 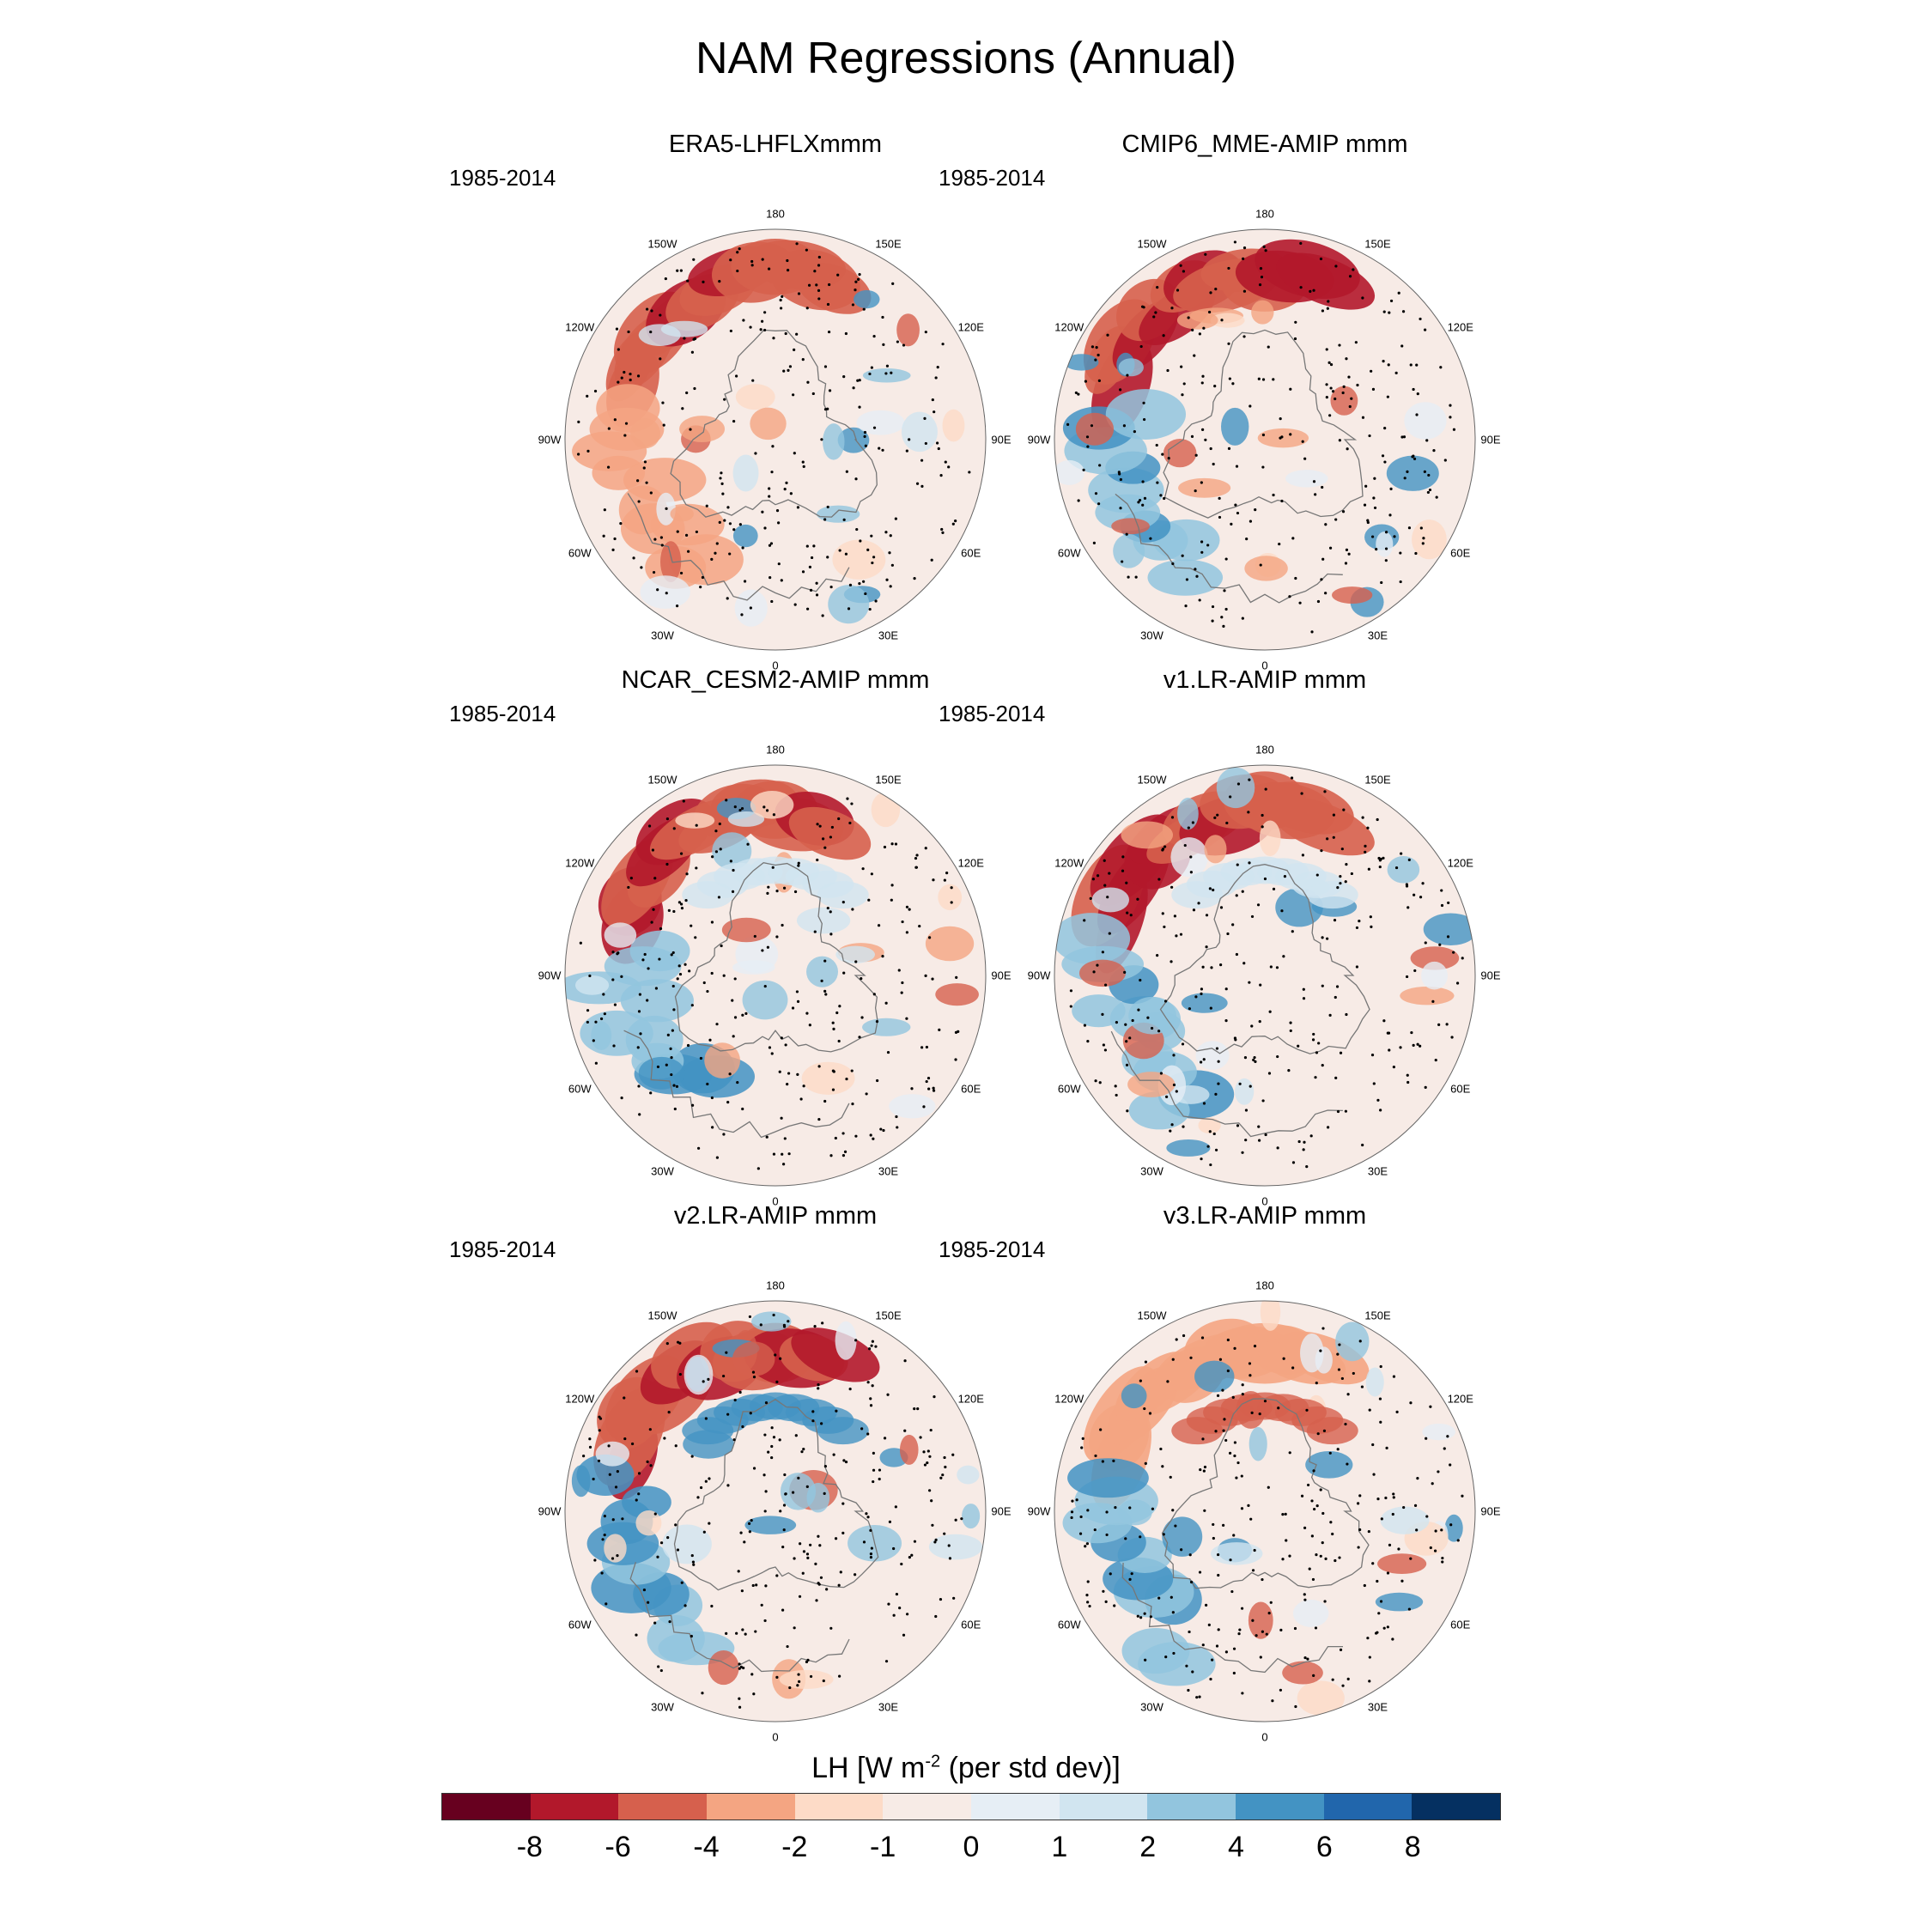 I want to click on colorbar-tick-label: -1, so click(x=883, y=1847).